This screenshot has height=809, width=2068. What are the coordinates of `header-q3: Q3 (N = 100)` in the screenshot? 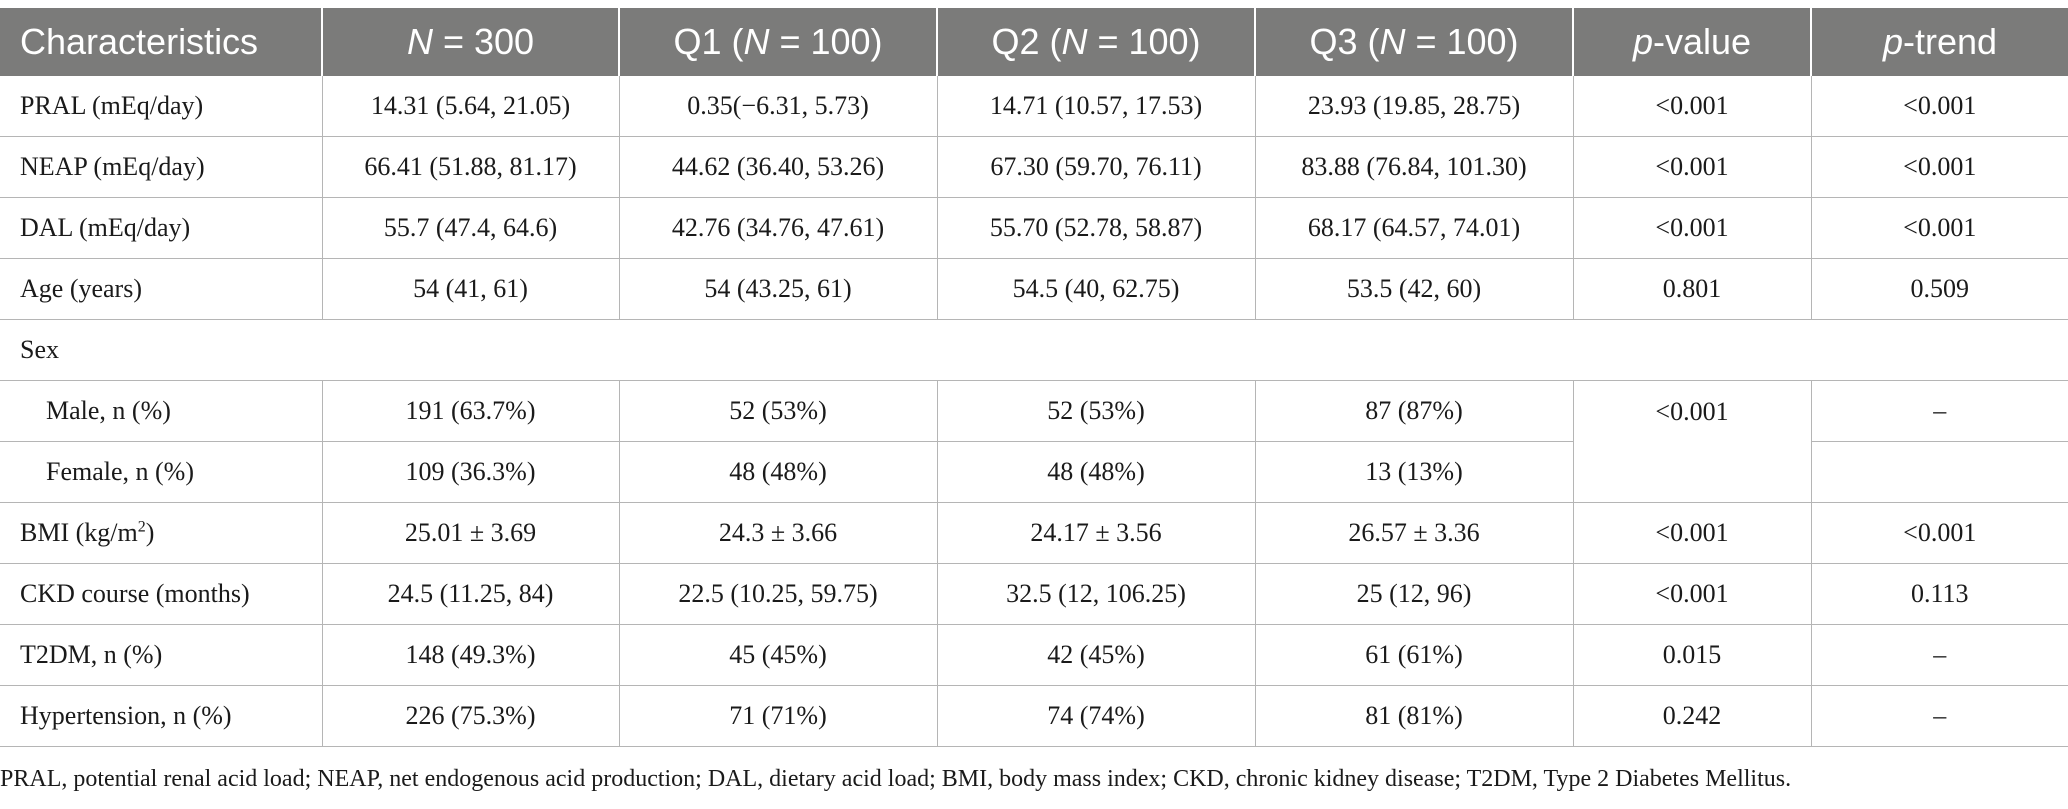 It's located at (1414, 42).